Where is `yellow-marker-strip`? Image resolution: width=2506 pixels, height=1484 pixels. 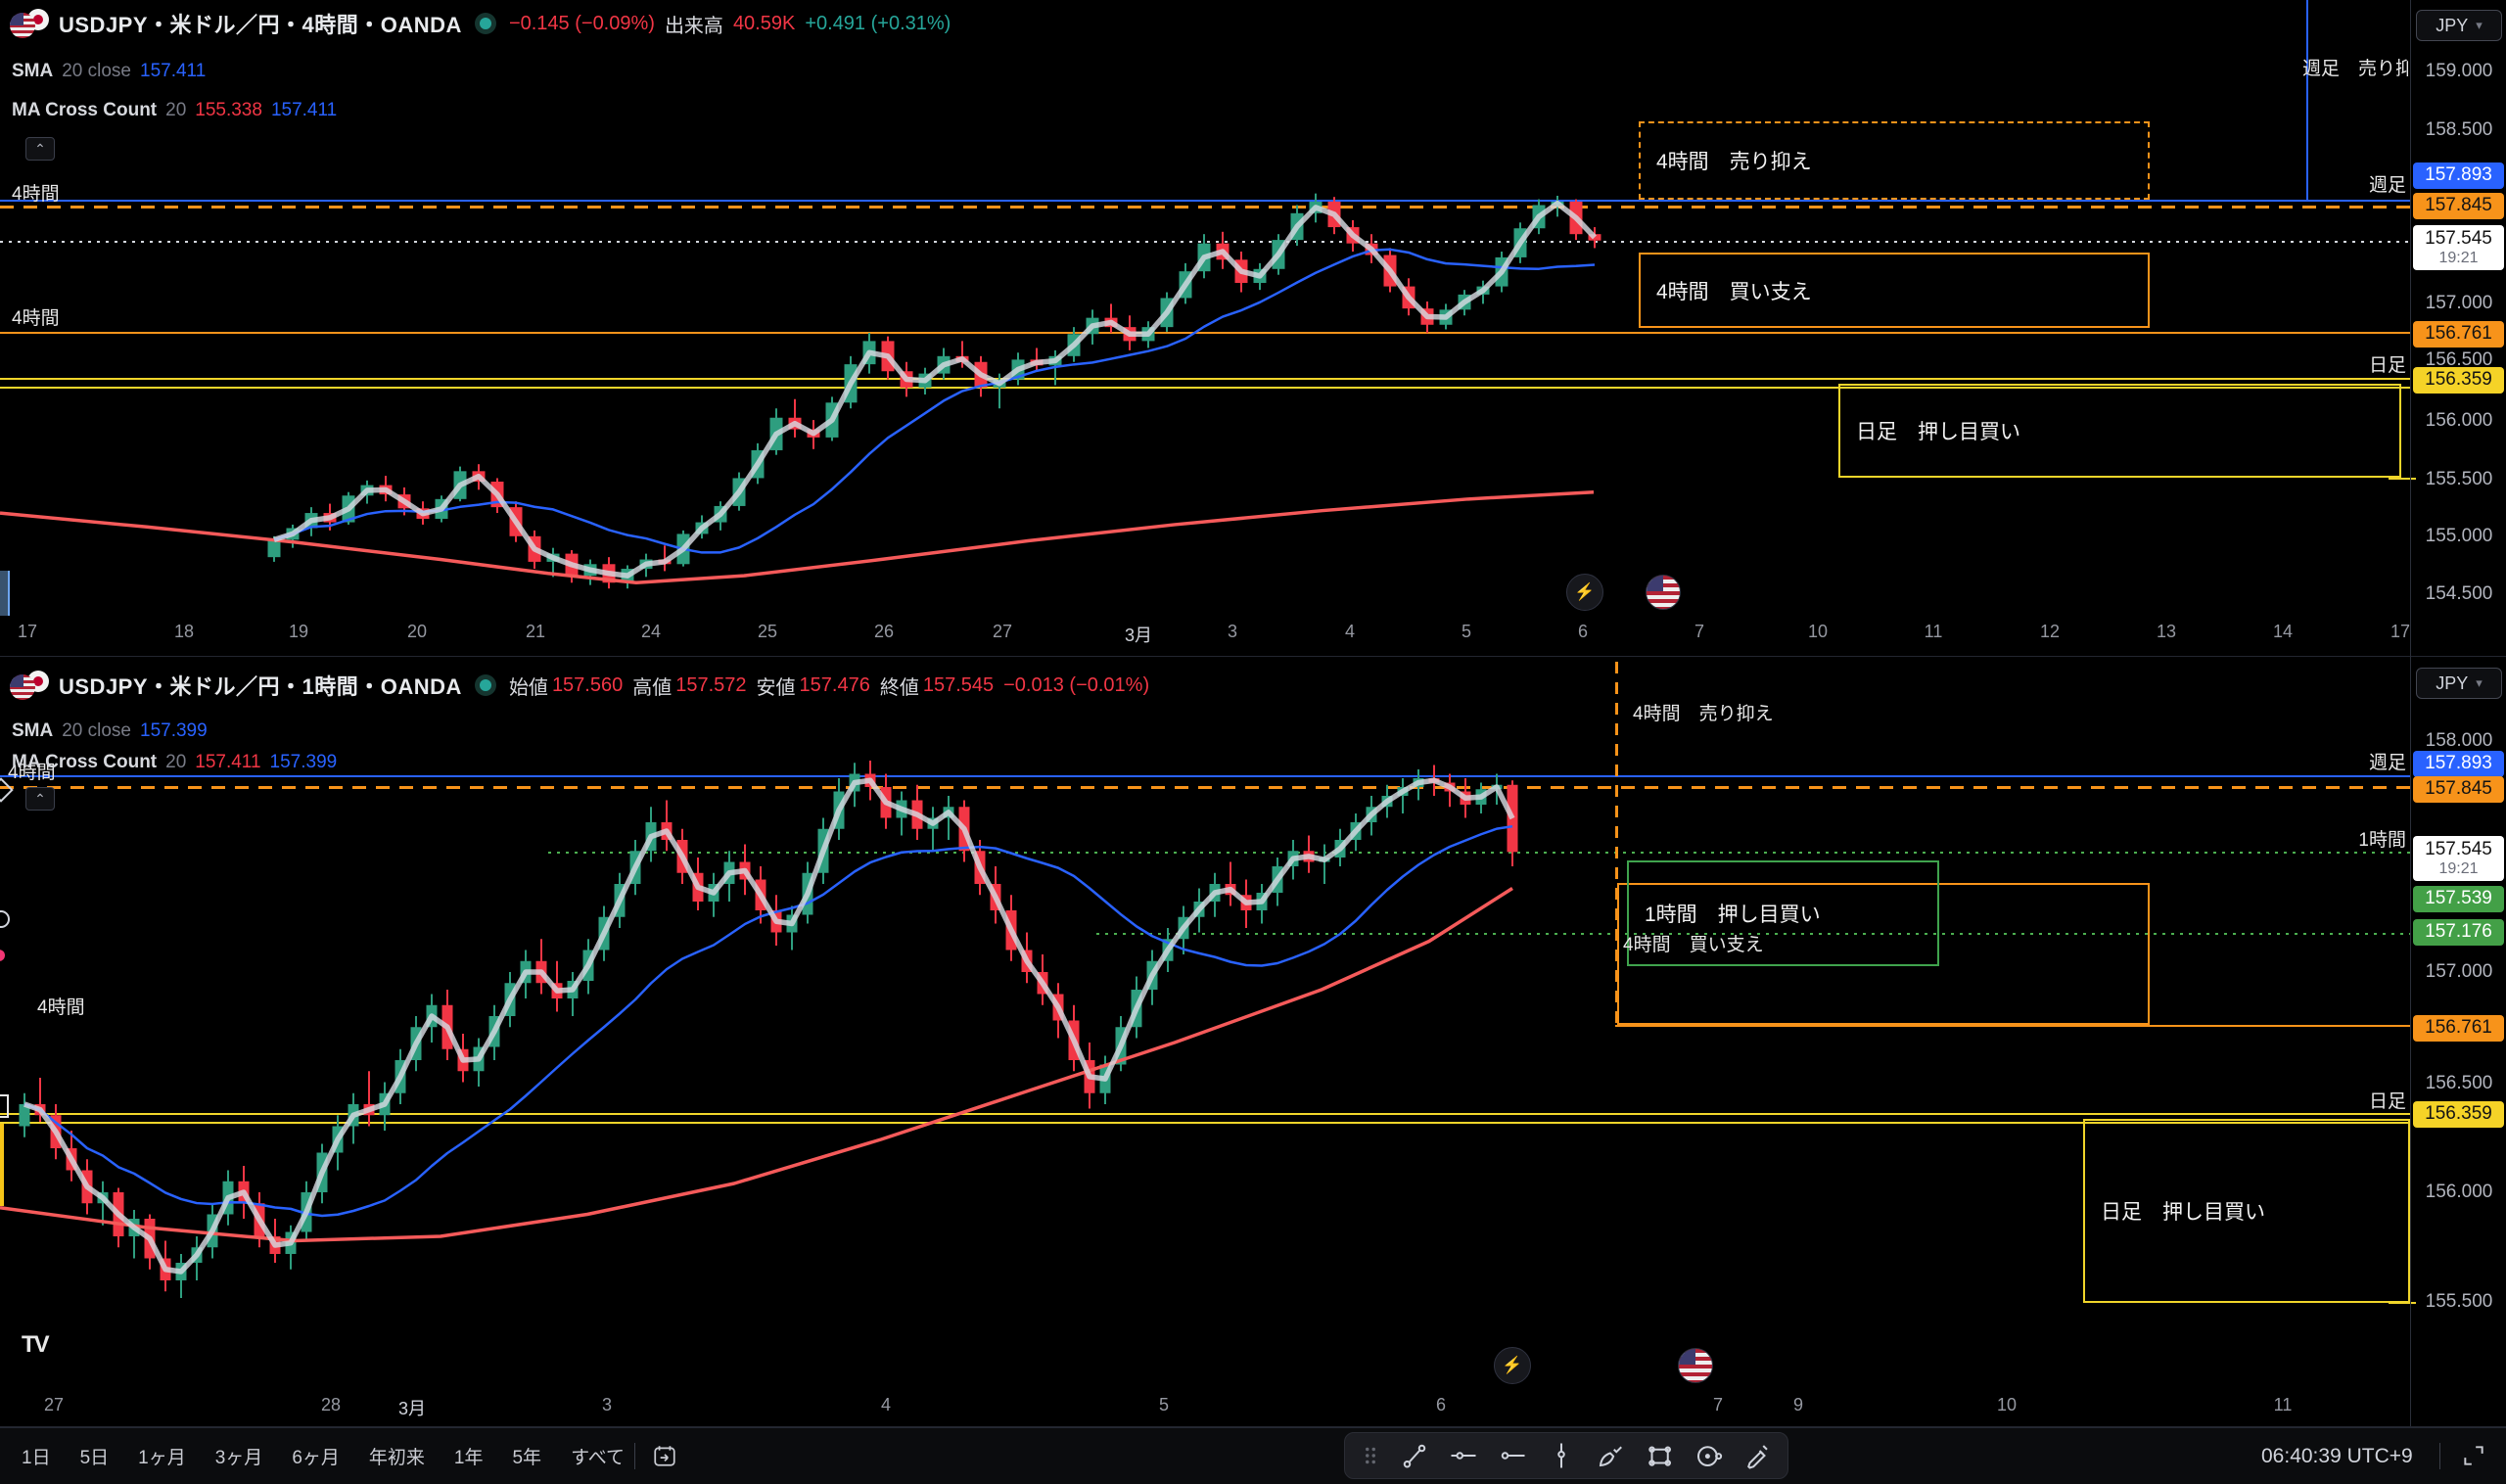 yellow-marker-strip is located at coordinates (2, 1165).